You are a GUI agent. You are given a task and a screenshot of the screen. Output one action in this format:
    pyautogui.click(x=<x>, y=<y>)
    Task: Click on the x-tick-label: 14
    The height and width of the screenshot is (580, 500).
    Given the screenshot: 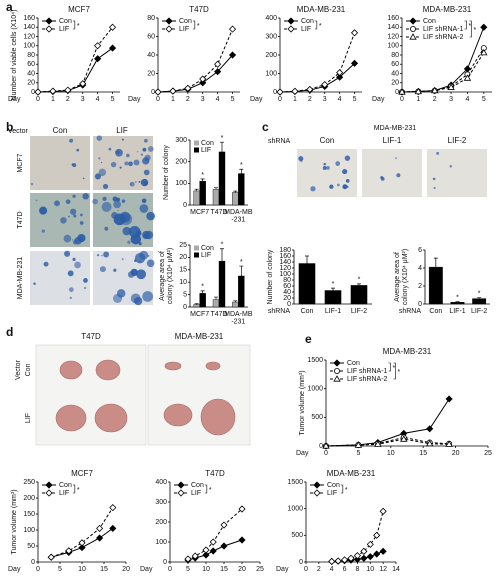 What is the action you would take?
    pyautogui.click(x=396, y=569)
    